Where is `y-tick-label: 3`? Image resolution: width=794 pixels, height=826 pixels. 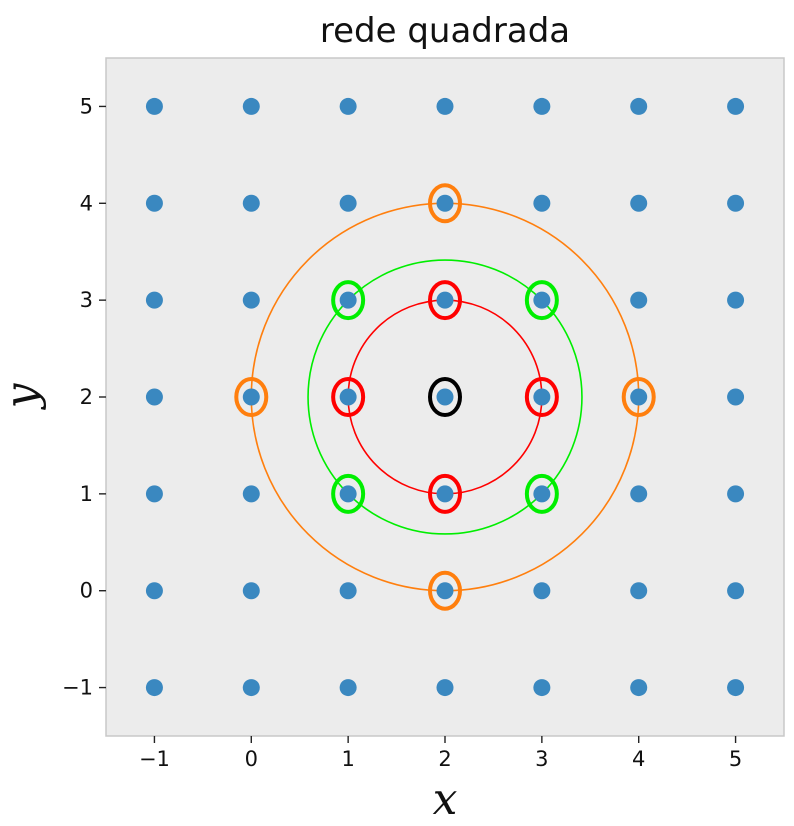 y-tick-label: 3 is located at coordinates (86, 300).